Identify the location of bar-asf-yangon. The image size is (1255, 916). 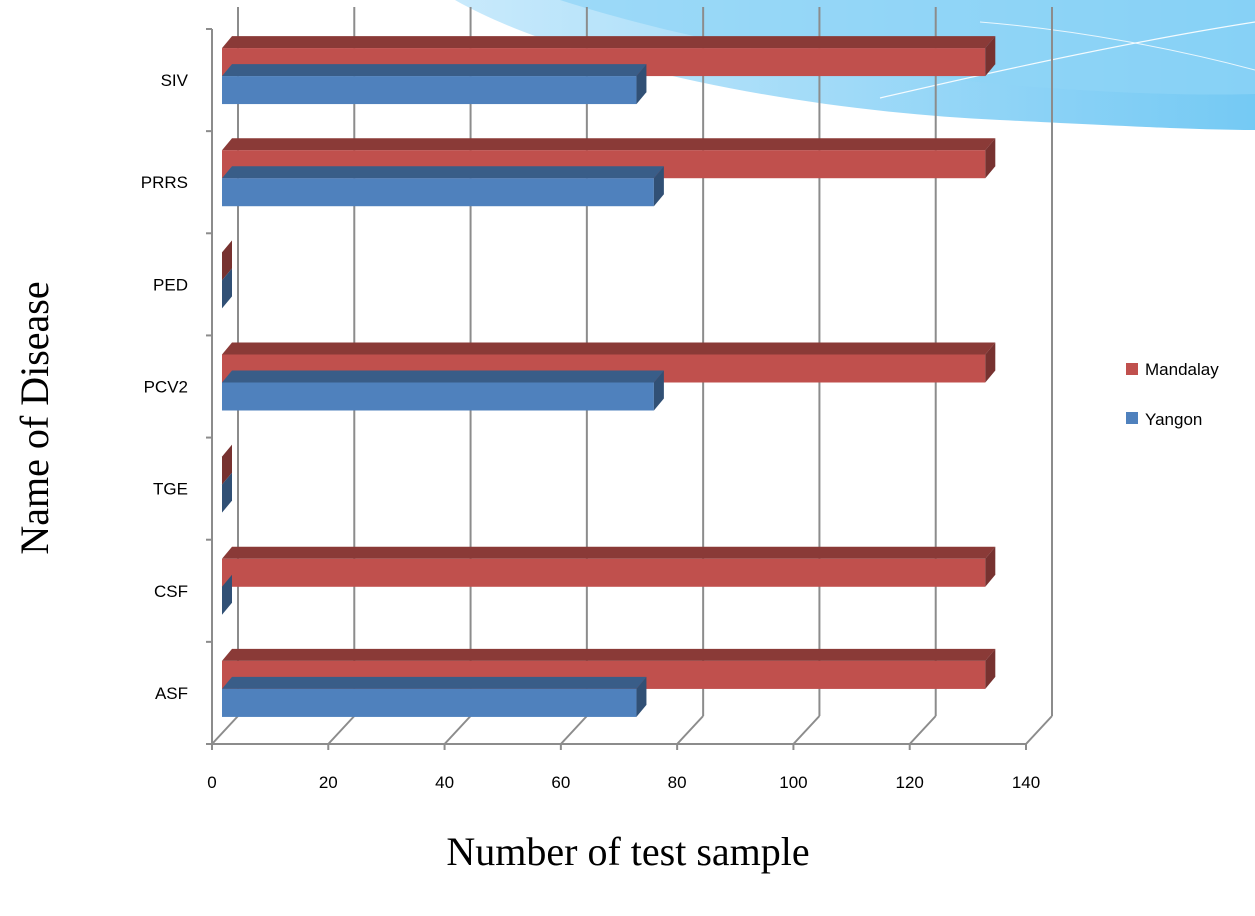
(434, 696).